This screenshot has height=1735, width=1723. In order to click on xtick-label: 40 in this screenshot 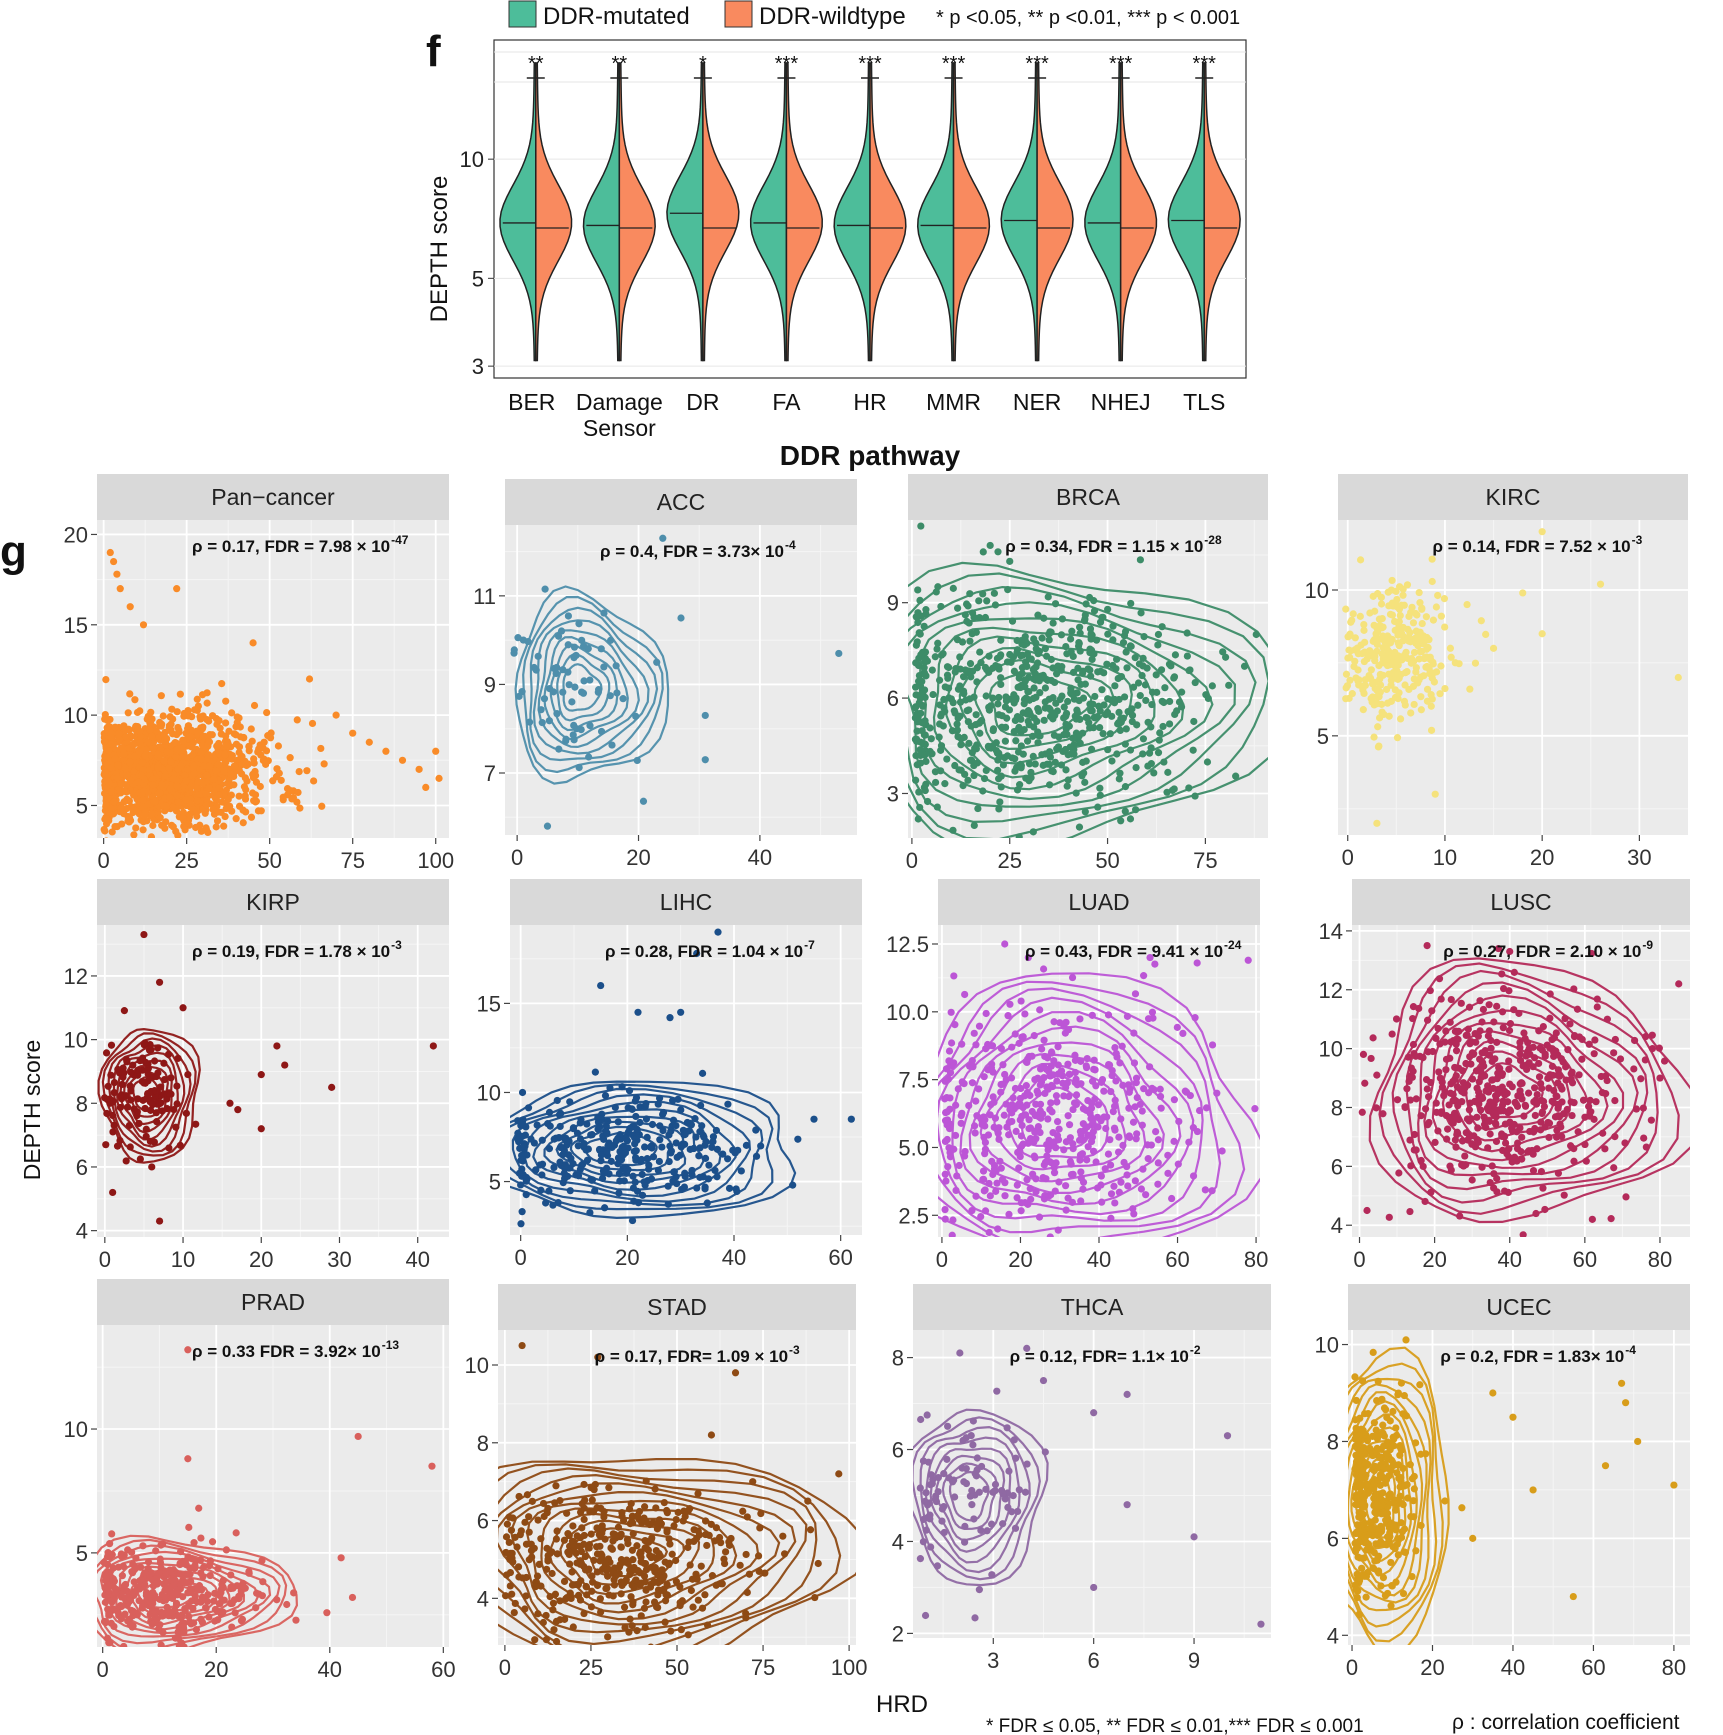, I will do `click(734, 1257)`.